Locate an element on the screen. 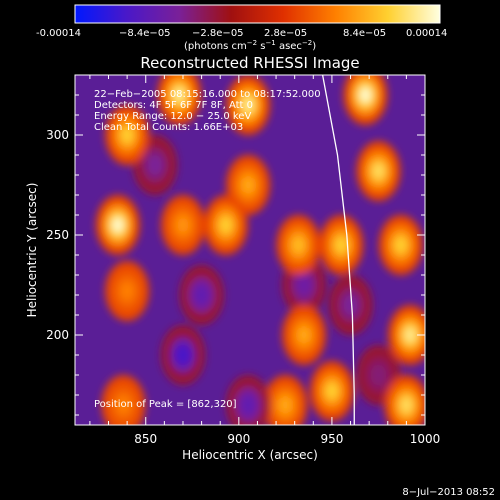  annotation-line: 22−Feb−2005 08:15:16.000 to 08:17:52.000 is located at coordinates (207, 94).